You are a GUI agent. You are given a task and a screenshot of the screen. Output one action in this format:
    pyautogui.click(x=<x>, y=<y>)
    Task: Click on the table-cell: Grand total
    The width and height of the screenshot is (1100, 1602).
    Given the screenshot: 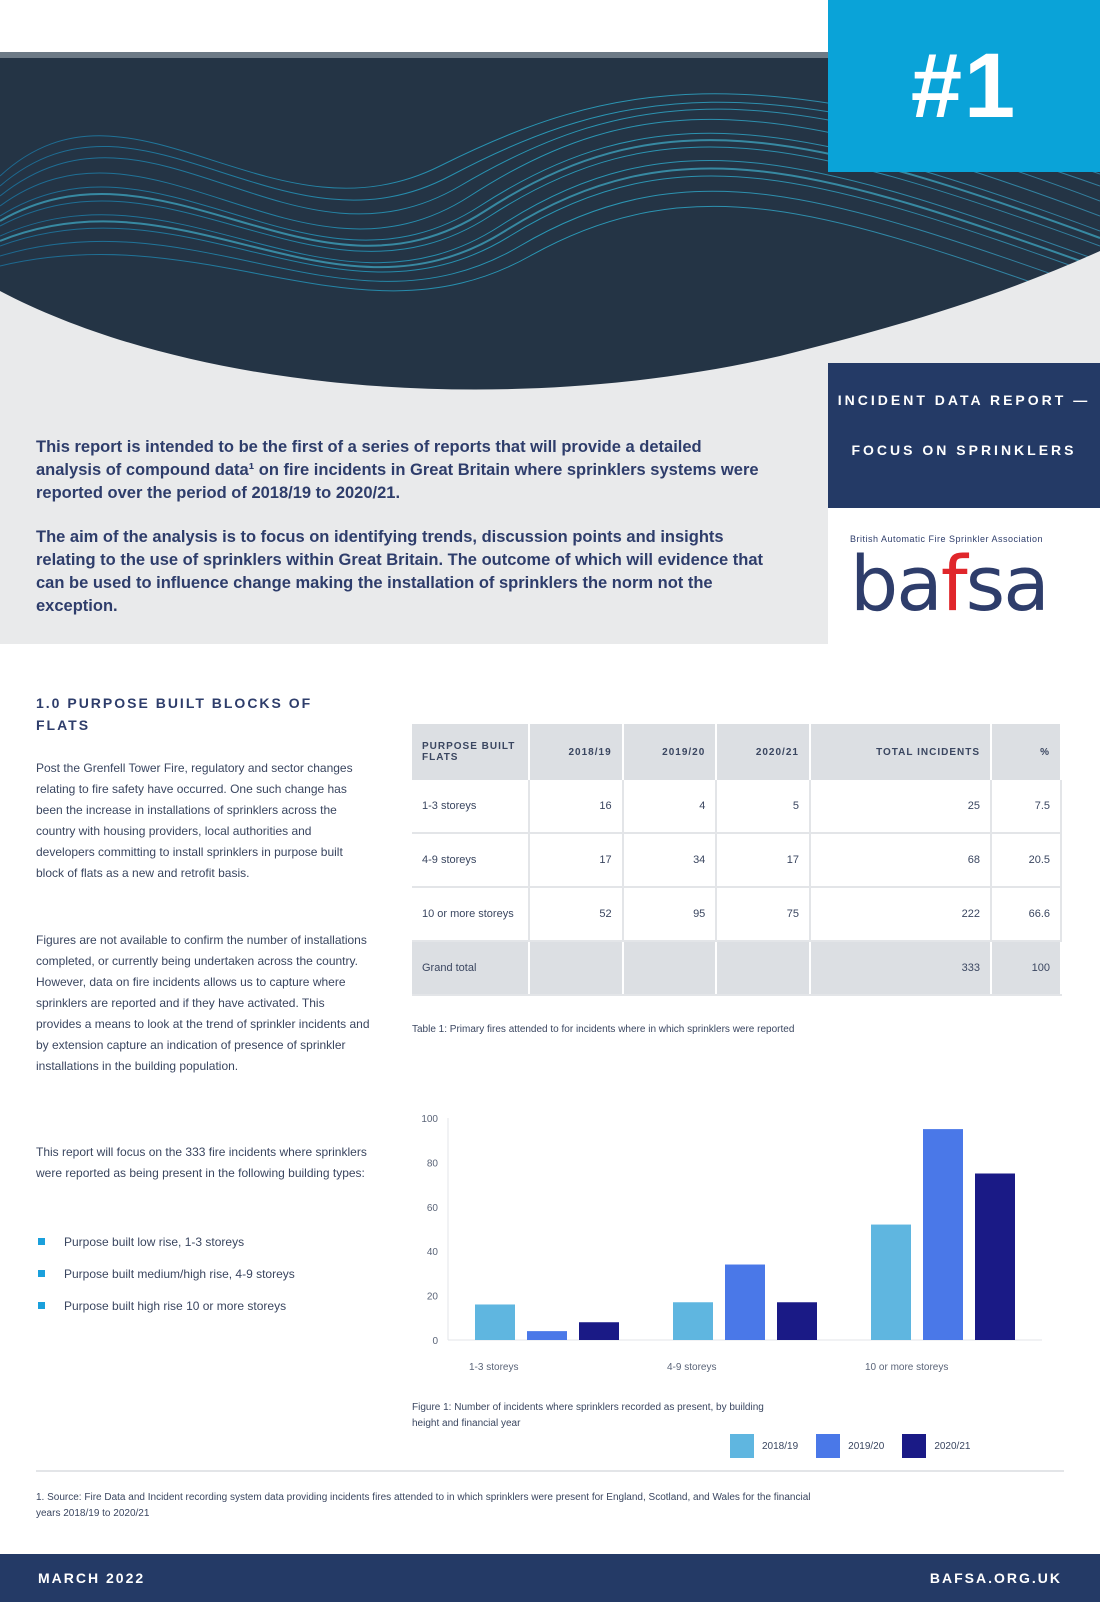 What is the action you would take?
    pyautogui.click(x=471, y=968)
    